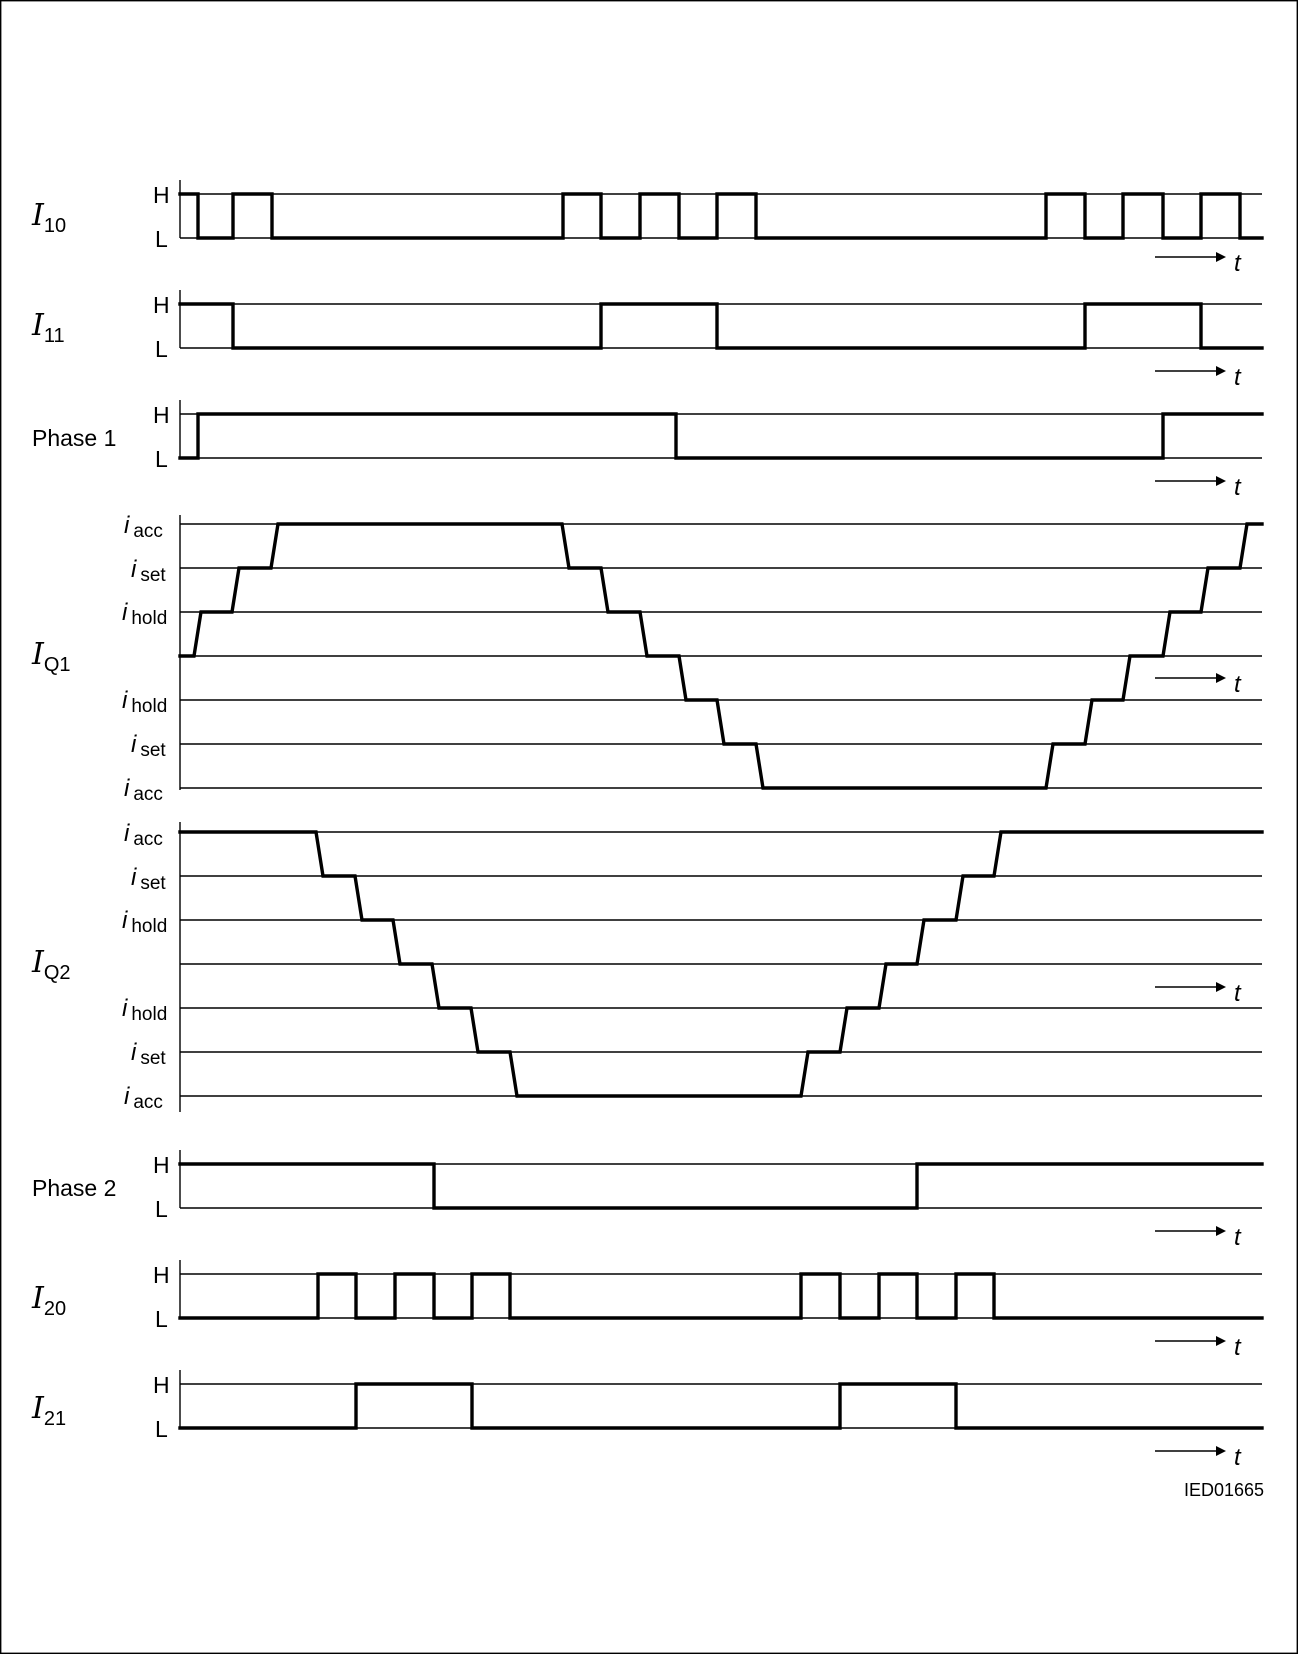  I want to click on phase1-high-label: H, so click(161, 415).